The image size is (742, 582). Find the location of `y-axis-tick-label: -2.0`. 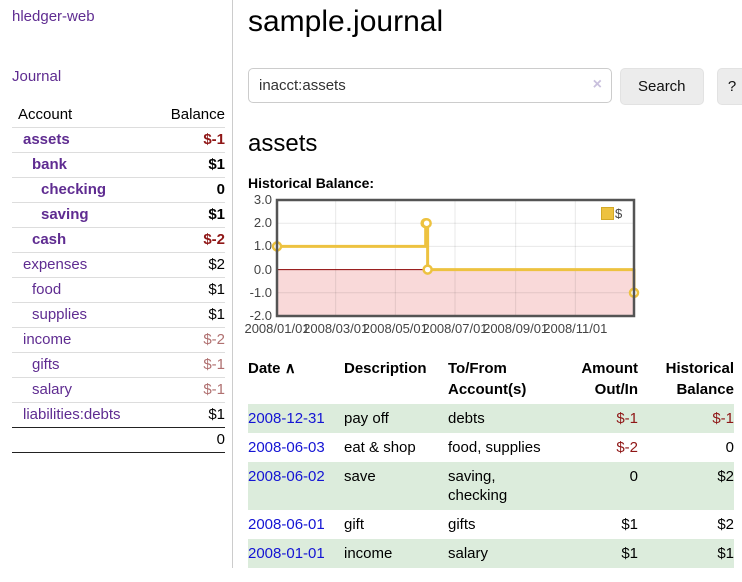

y-axis-tick-label: -2.0 is located at coordinates (260, 315).